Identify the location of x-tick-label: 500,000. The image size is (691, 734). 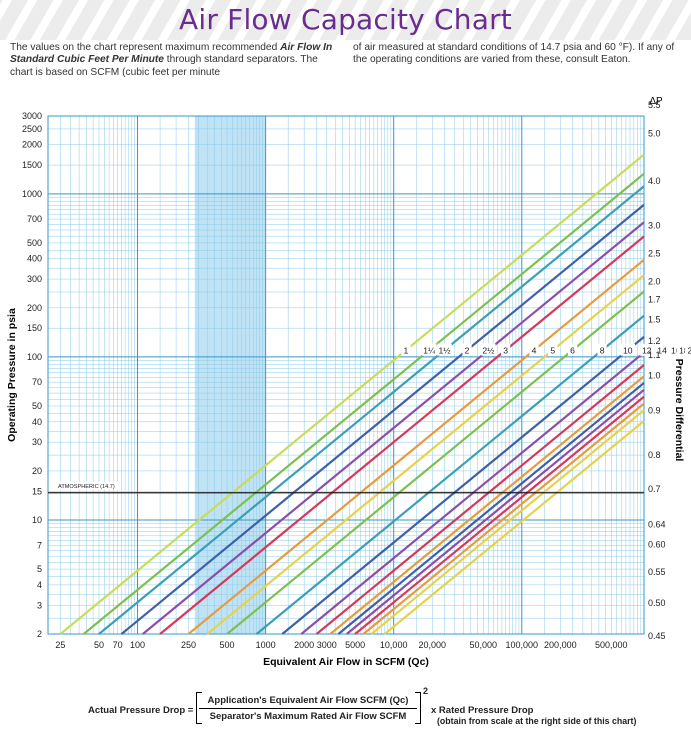
(611, 645).